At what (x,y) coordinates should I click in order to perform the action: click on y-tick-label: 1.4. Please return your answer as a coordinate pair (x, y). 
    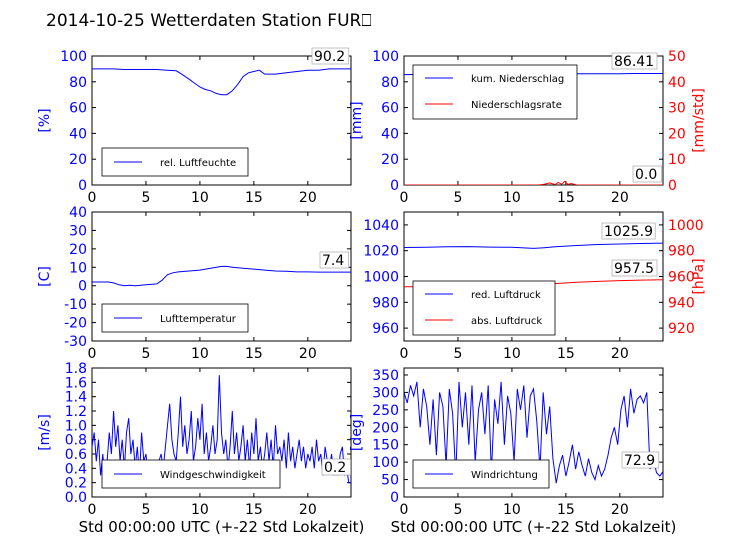
    Looking at the image, I should click on (76, 398).